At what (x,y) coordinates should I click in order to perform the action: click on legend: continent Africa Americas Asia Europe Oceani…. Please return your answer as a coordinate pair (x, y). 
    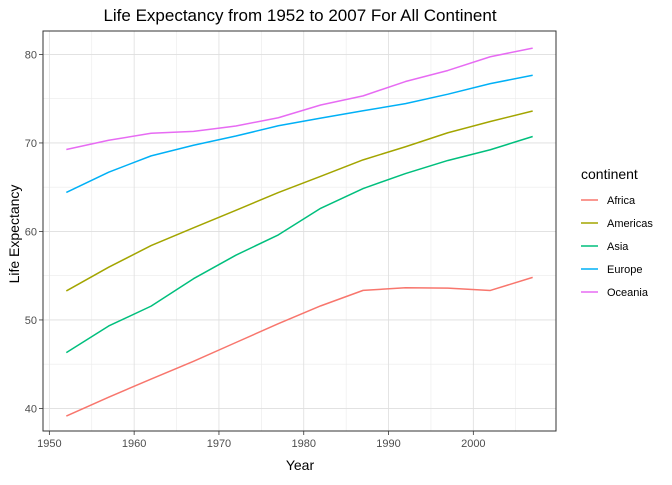
    Looking at the image, I should click on (617, 232).